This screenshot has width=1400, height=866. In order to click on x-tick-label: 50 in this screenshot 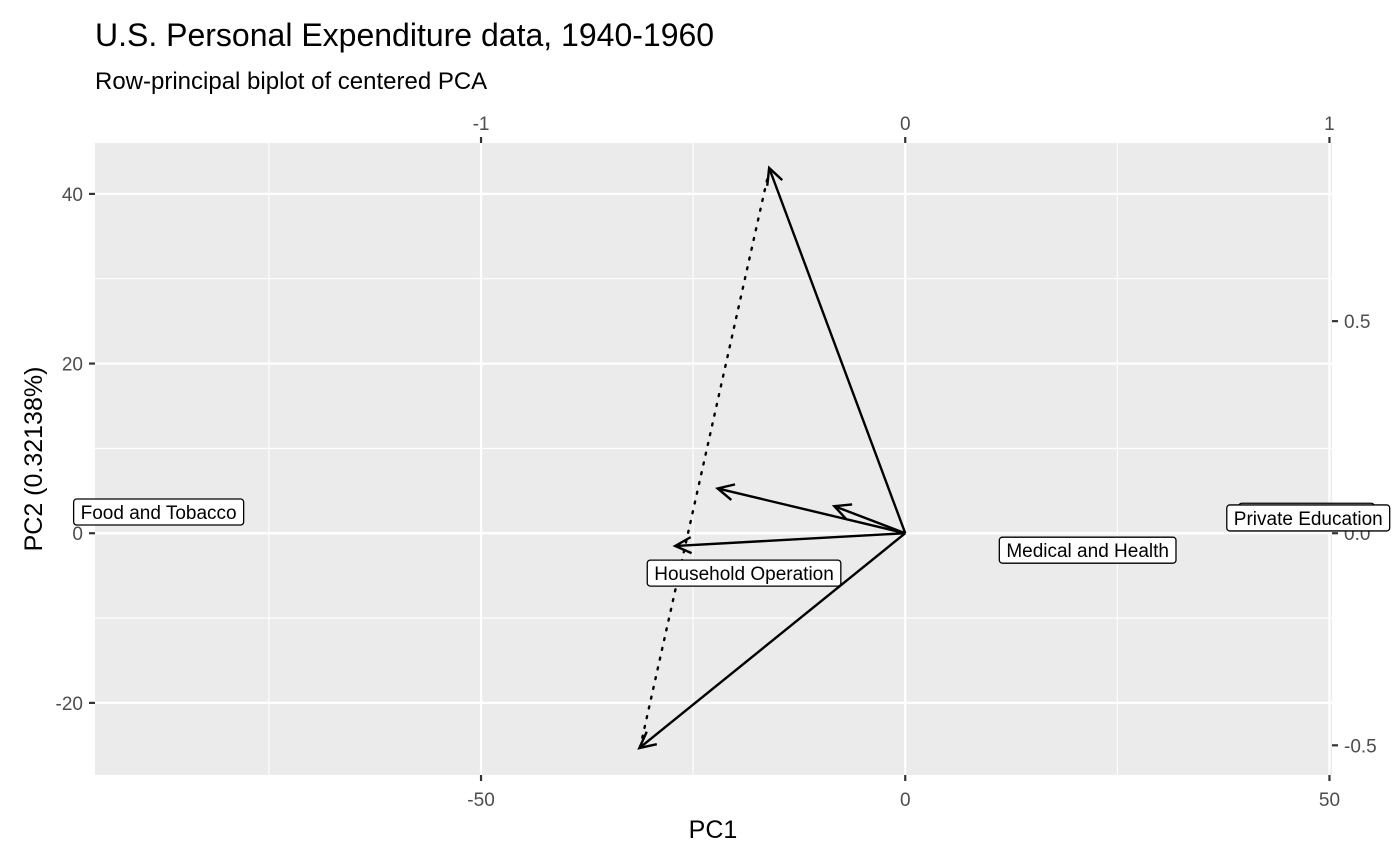, I will do `click(1329, 800)`.